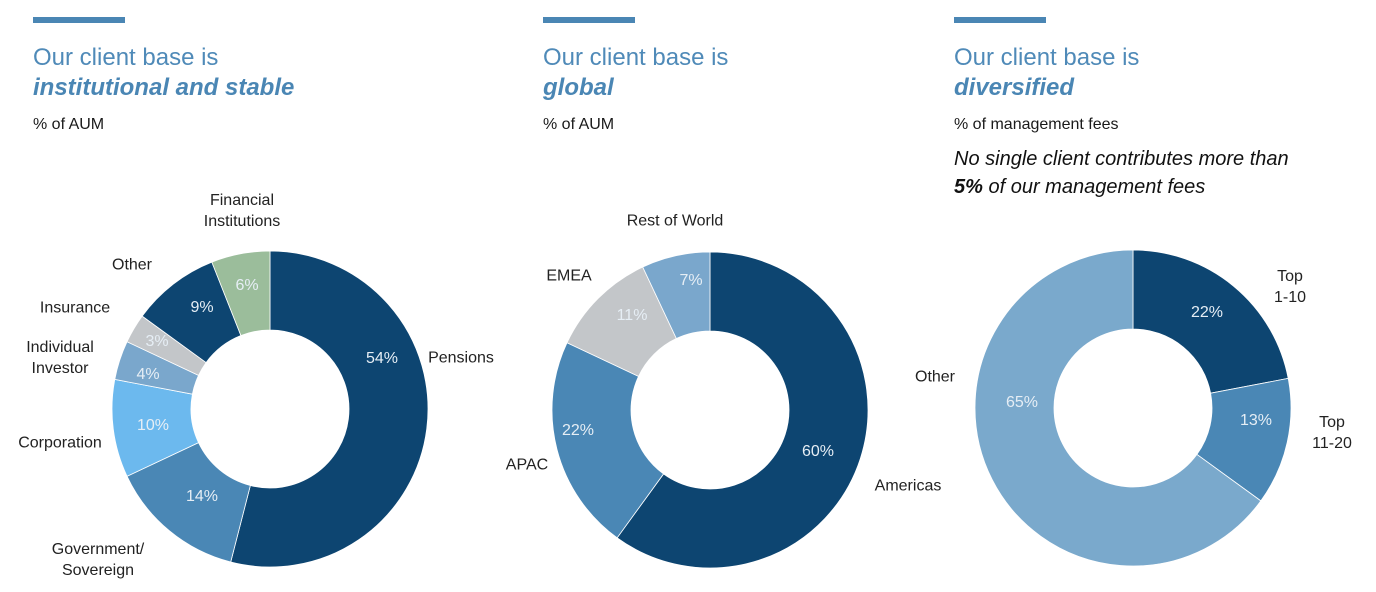 This screenshot has width=1376, height=592. I want to click on panel-title-emphasis: diversified, so click(1014, 87).